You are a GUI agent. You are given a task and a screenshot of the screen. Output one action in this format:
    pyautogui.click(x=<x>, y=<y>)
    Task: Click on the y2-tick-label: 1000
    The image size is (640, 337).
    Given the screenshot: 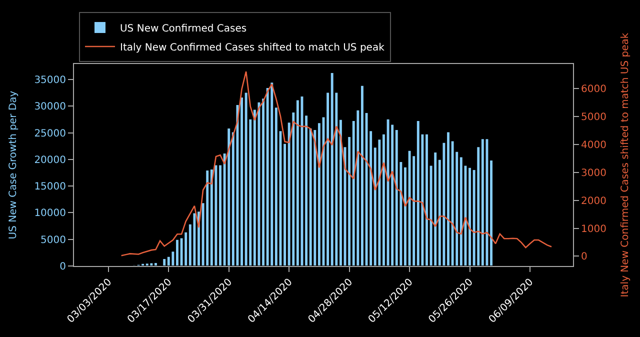 What is the action you would take?
    pyautogui.click(x=593, y=229)
    